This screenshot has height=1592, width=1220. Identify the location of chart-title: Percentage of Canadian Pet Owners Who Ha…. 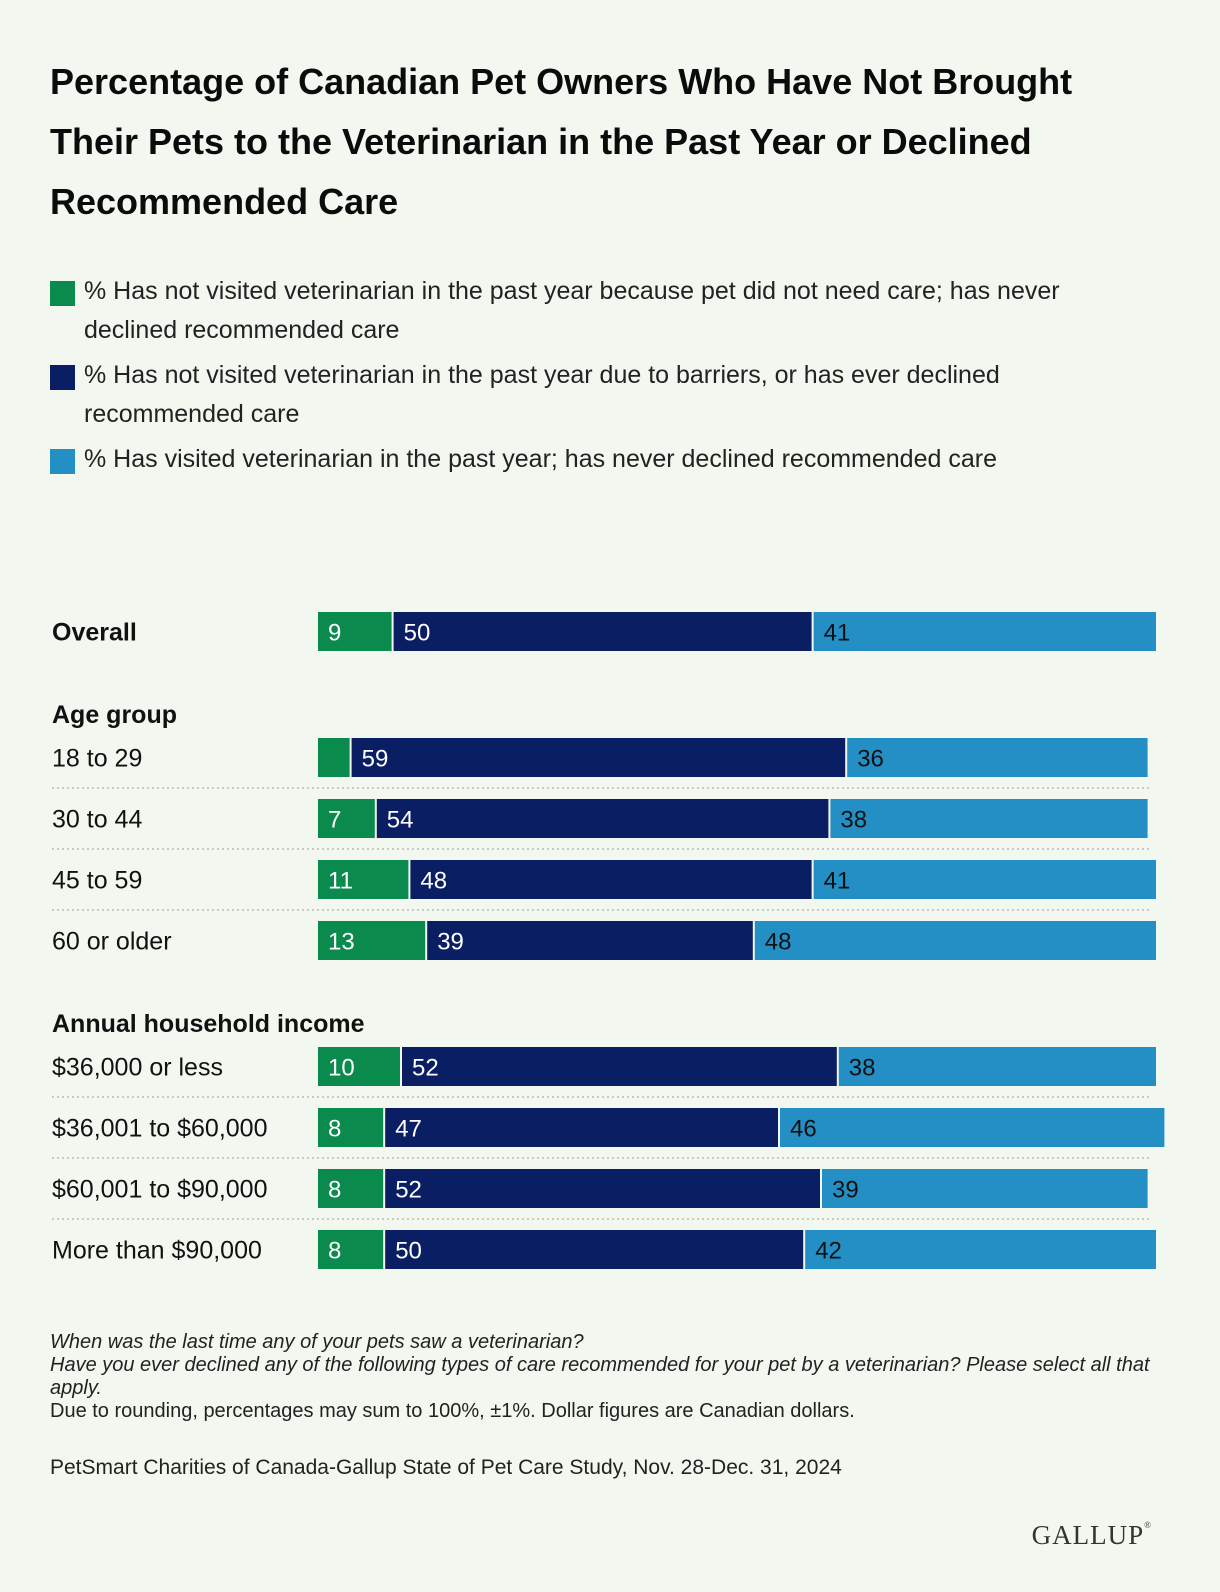
(561, 141).